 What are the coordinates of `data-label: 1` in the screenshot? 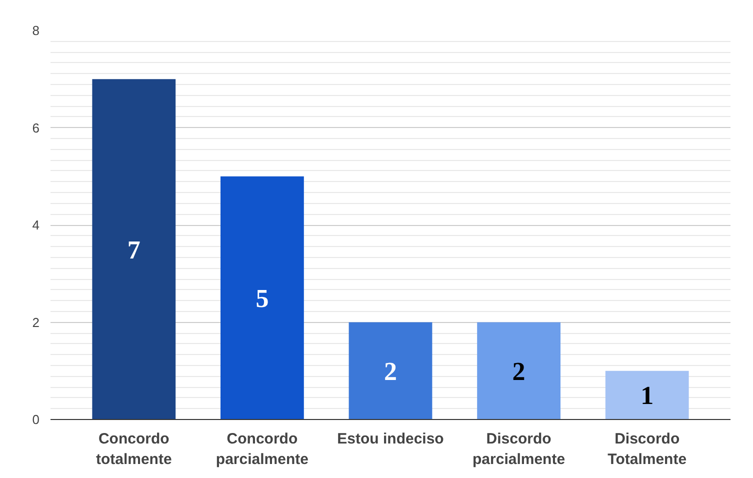 It's located at (647, 395).